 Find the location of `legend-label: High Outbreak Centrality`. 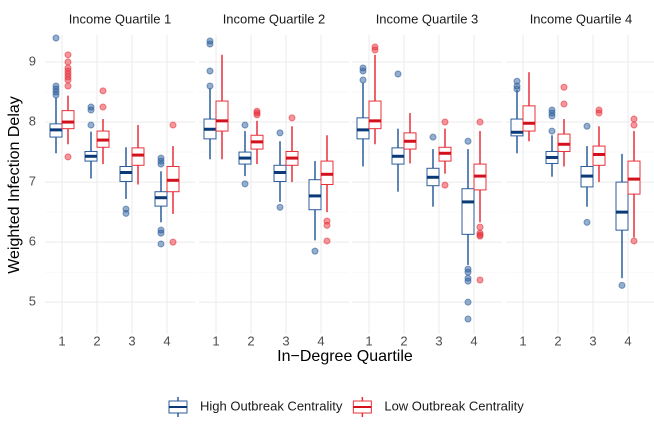

legend-label: High Outbreak Centrality is located at coordinates (271, 405).